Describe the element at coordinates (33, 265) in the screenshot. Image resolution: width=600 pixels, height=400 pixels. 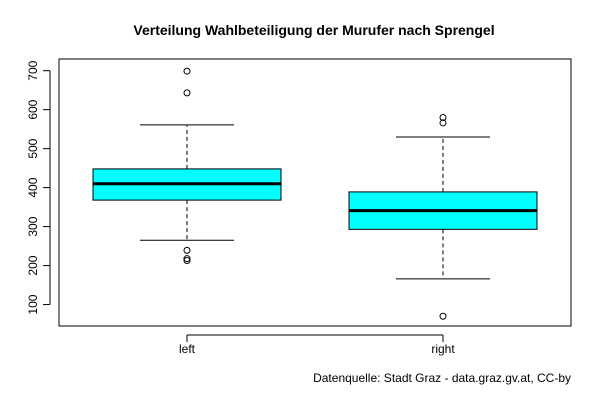
I see `y-tick-label: 200` at that location.